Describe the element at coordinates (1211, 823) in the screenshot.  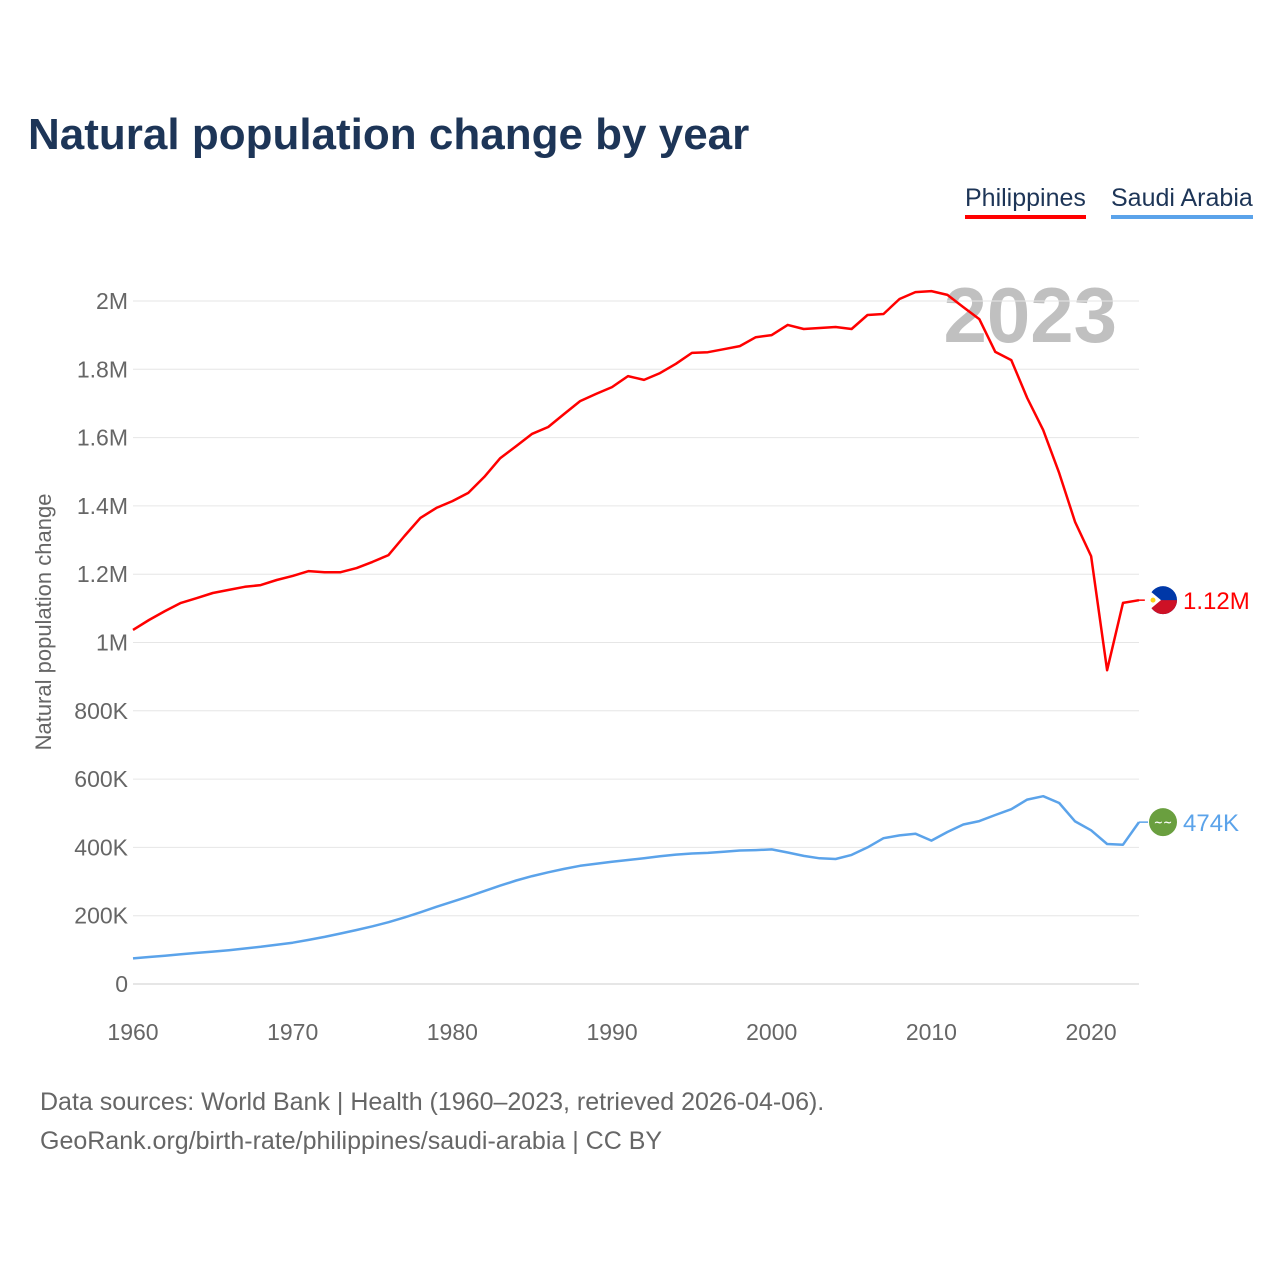
I see `end-value-label: 474K` at that location.